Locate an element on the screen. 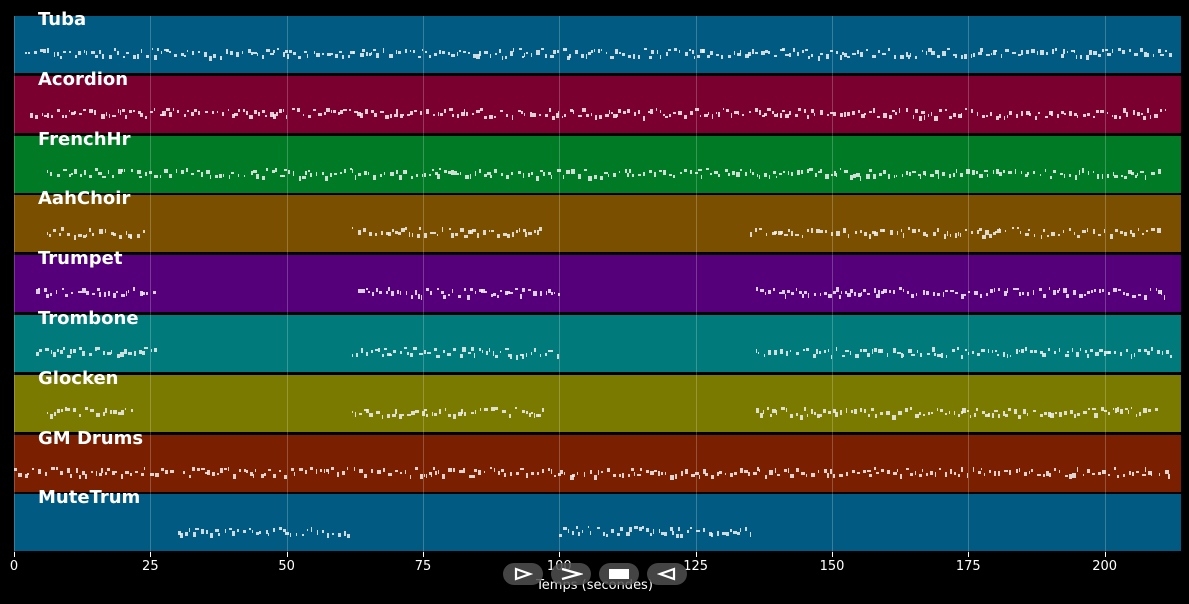  rewind-button is located at coordinates (667, 574).